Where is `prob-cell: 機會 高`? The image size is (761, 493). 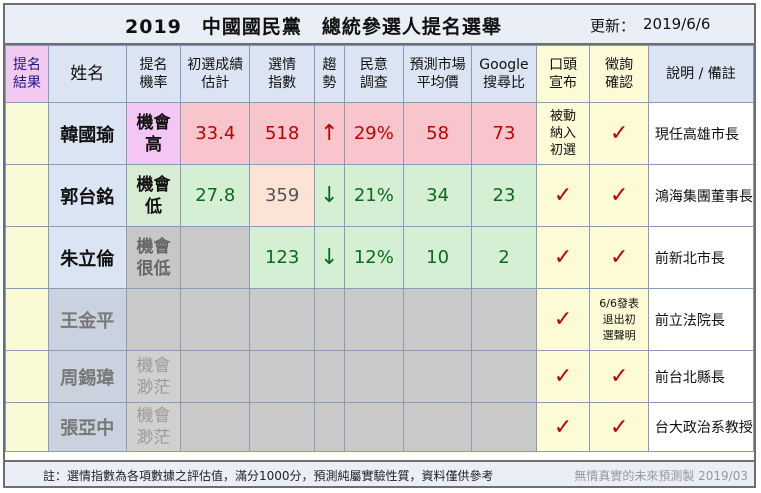
prob-cell: 機會 高 is located at coordinates (153, 133).